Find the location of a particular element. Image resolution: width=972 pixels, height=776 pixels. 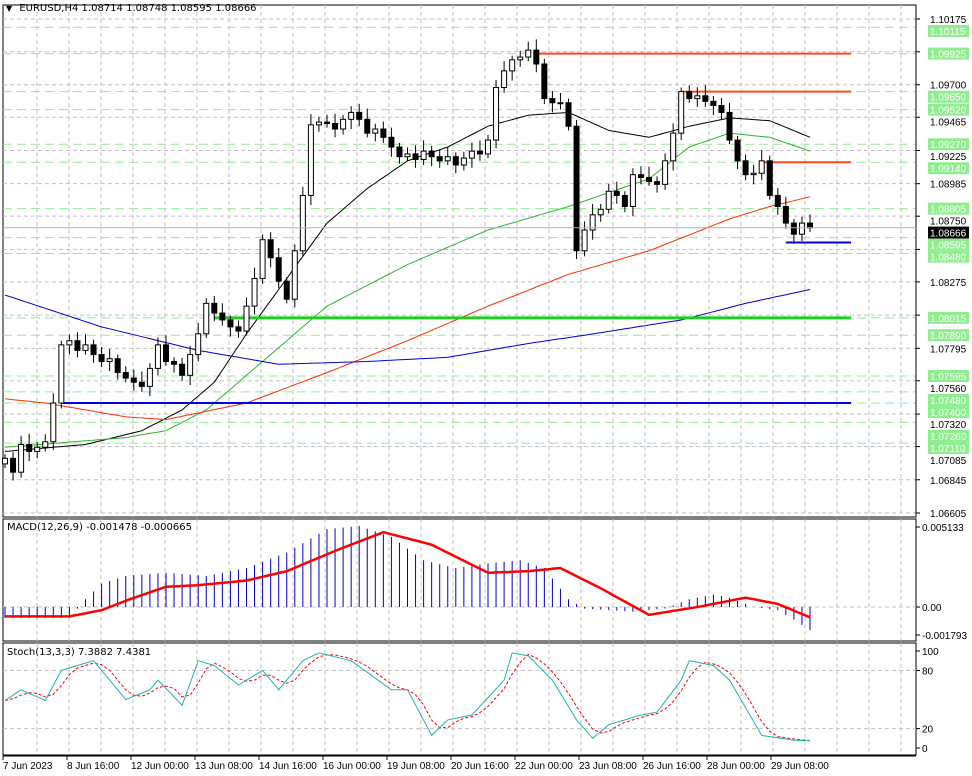

current-price-label: 1.08666 is located at coordinates (948, 234).